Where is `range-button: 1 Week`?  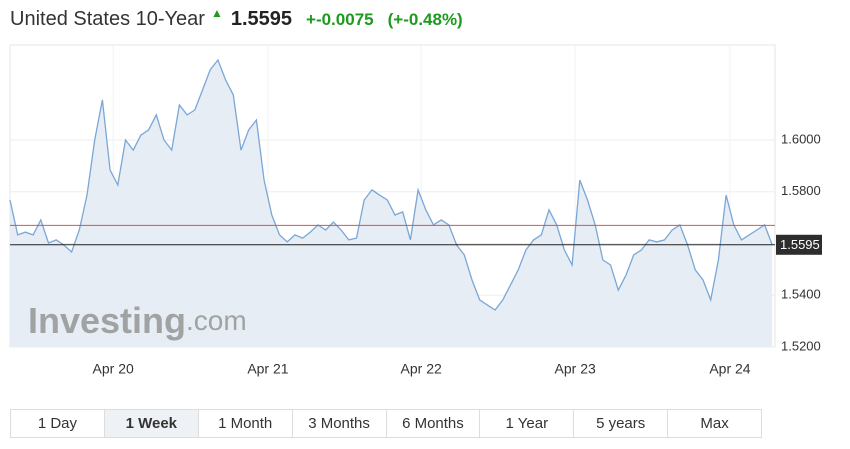 range-button: 1 Week is located at coordinates (151, 423).